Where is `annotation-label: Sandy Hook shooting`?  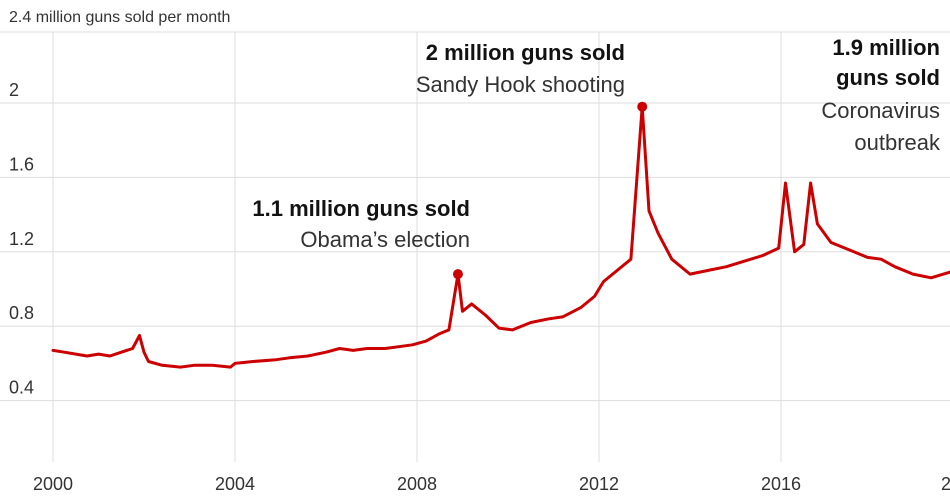
annotation-label: Sandy Hook shooting is located at coordinates (520, 84).